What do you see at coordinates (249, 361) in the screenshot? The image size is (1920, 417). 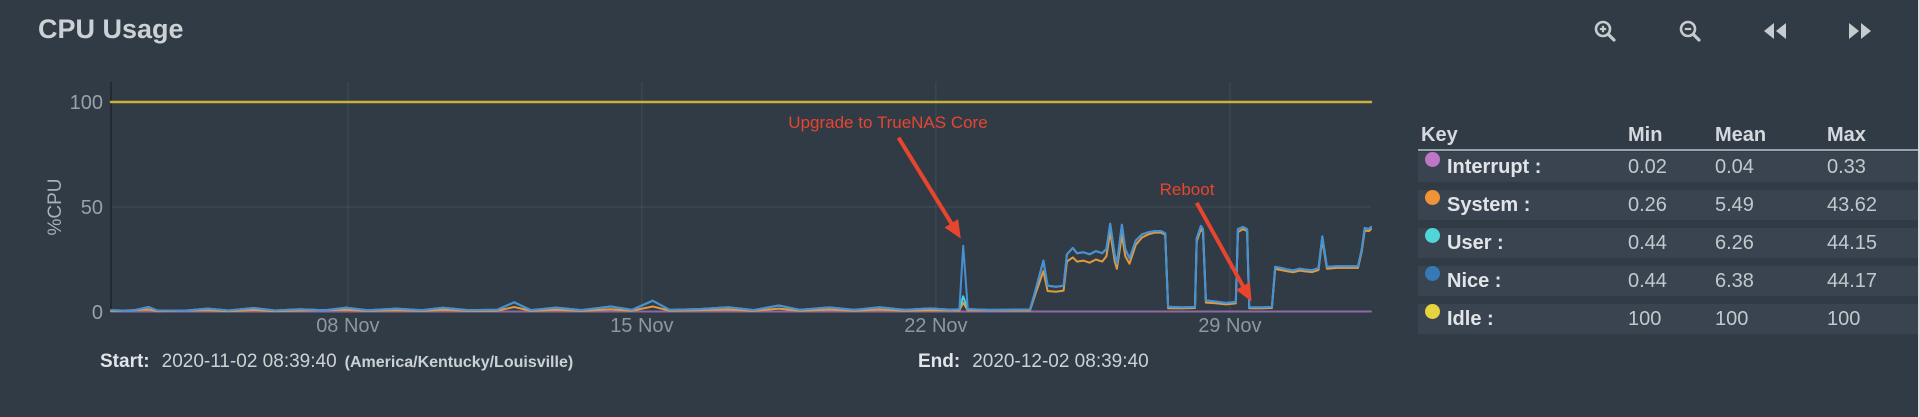 I see `start-value: 2020-11-02 08:39:40` at bounding box center [249, 361].